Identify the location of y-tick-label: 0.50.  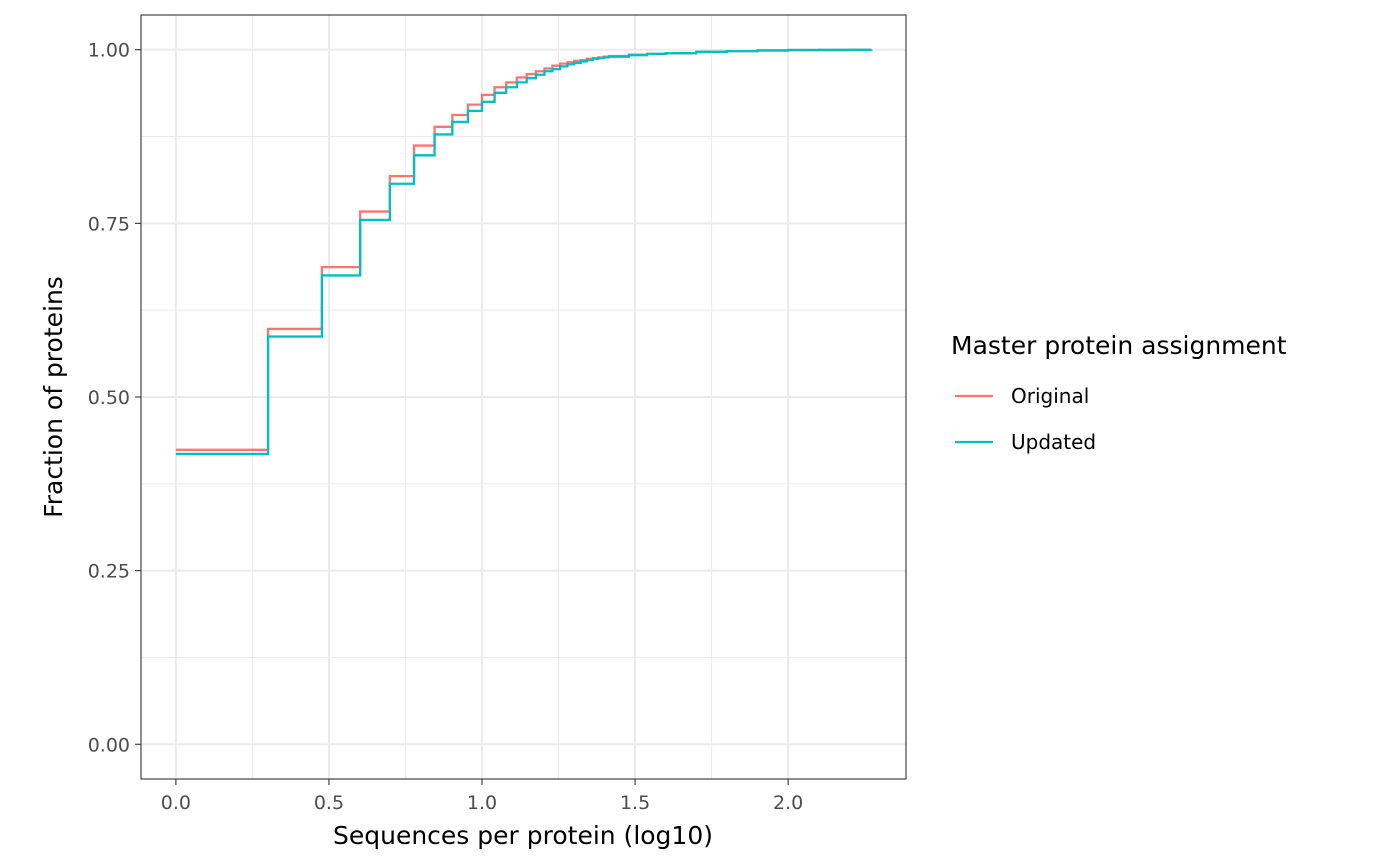
(109, 398).